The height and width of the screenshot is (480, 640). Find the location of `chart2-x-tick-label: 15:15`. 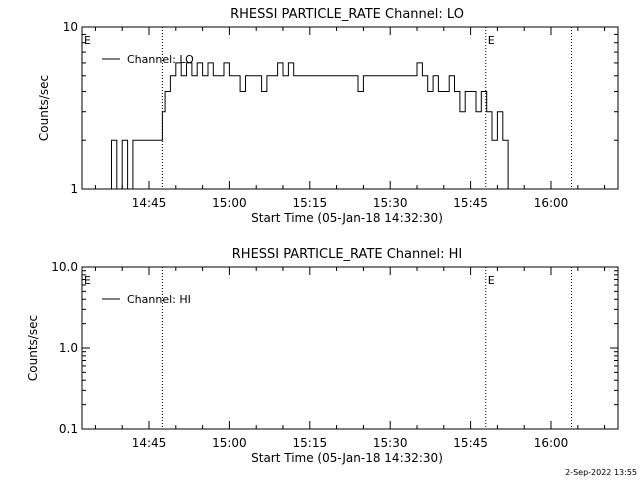

chart2-x-tick-label: 15:15 is located at coordinates (310, 443).